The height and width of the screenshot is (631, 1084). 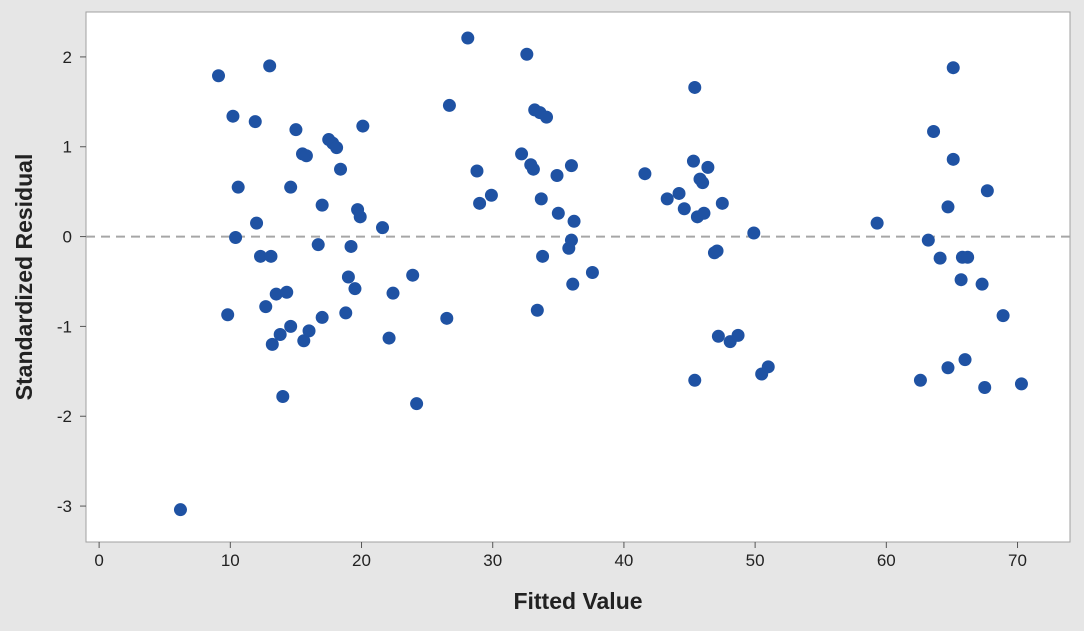 I want to click on x-axis-ticks: 0 10 20 30 40 50 60 70, so click(x=560, y=556).